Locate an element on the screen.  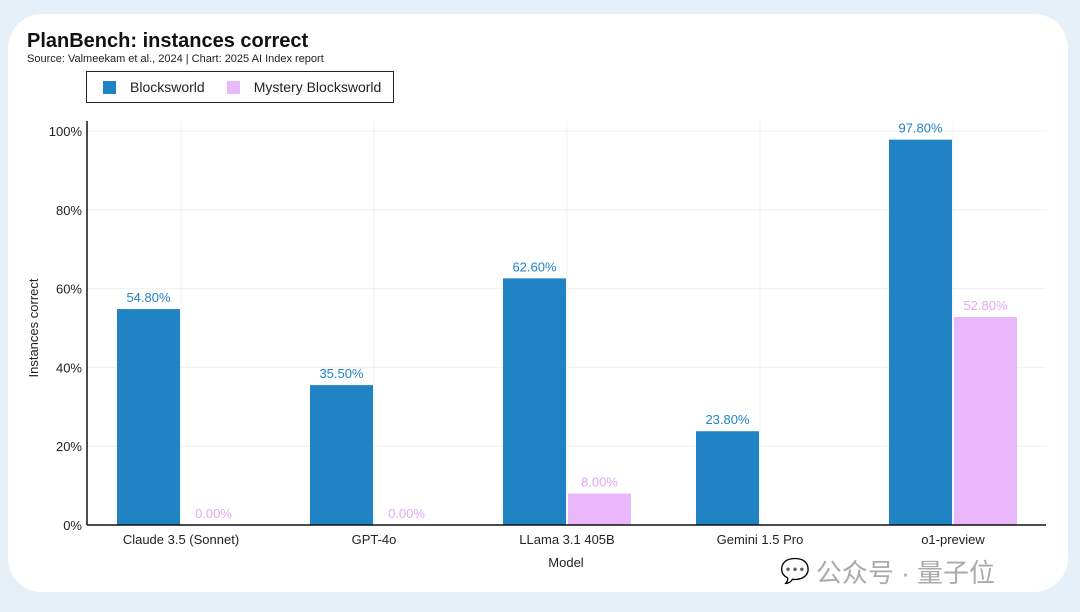
x-tick-label: Claude 3.5 (Sonnet) is located at coordinates (181, 539).